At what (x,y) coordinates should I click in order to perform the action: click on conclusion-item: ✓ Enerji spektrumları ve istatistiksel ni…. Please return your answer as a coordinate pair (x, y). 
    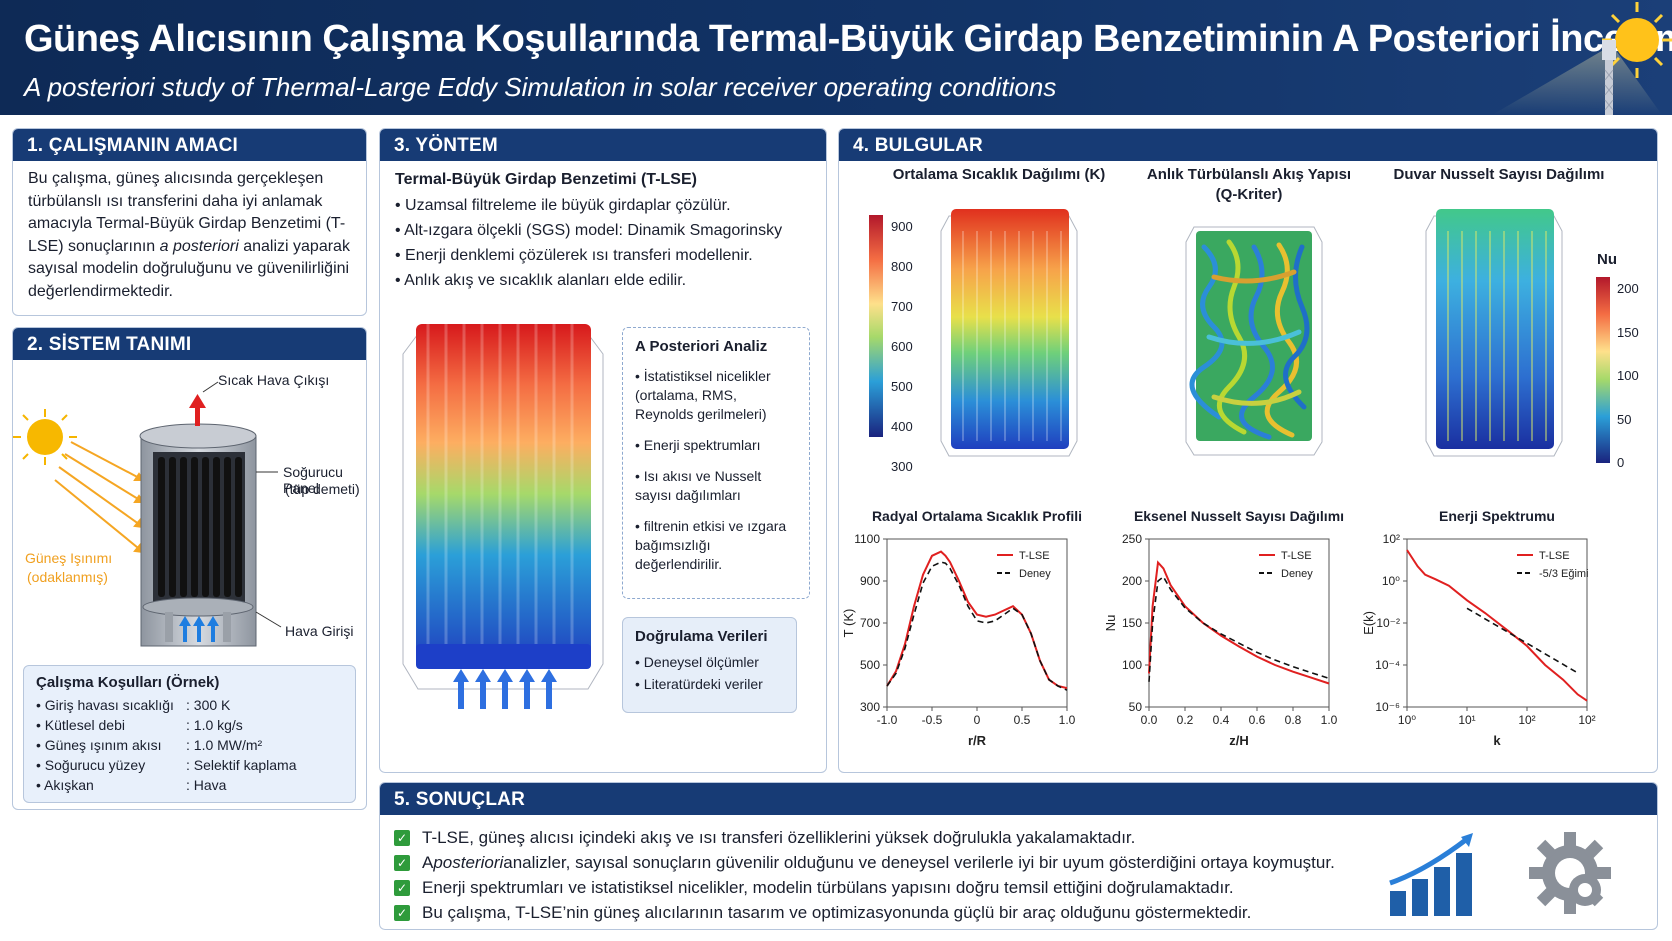
    Looking at the image, I should click on (864, 887).